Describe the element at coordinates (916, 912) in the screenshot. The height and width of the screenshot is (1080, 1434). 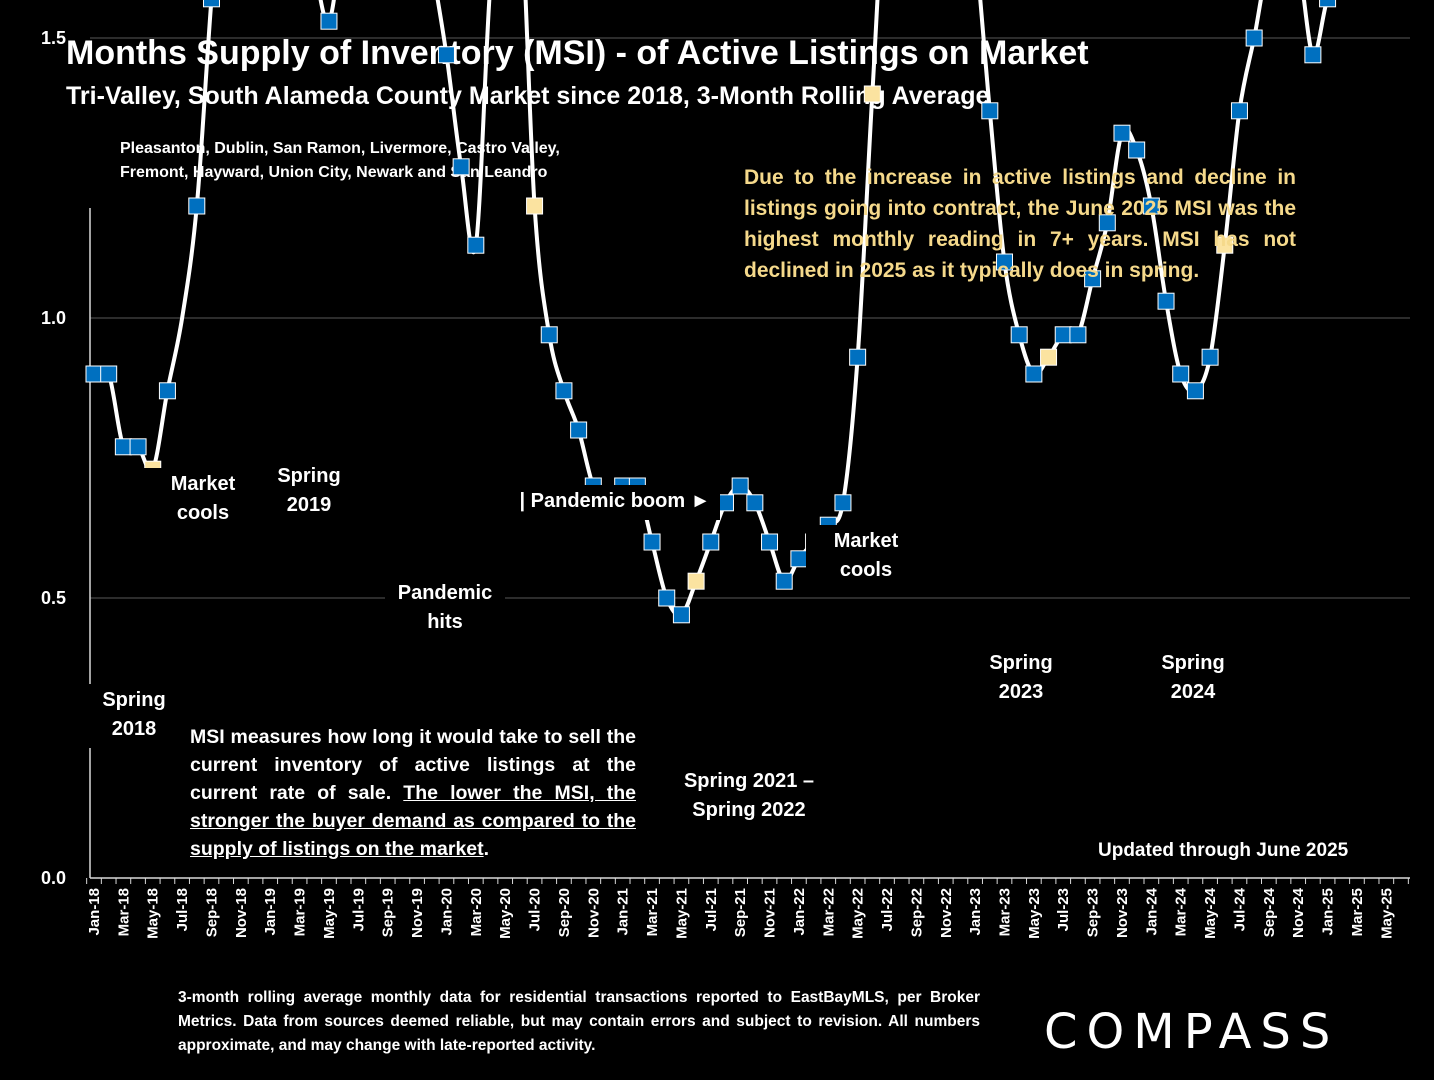
I see `x-tick-label: Sep-22` at that location.